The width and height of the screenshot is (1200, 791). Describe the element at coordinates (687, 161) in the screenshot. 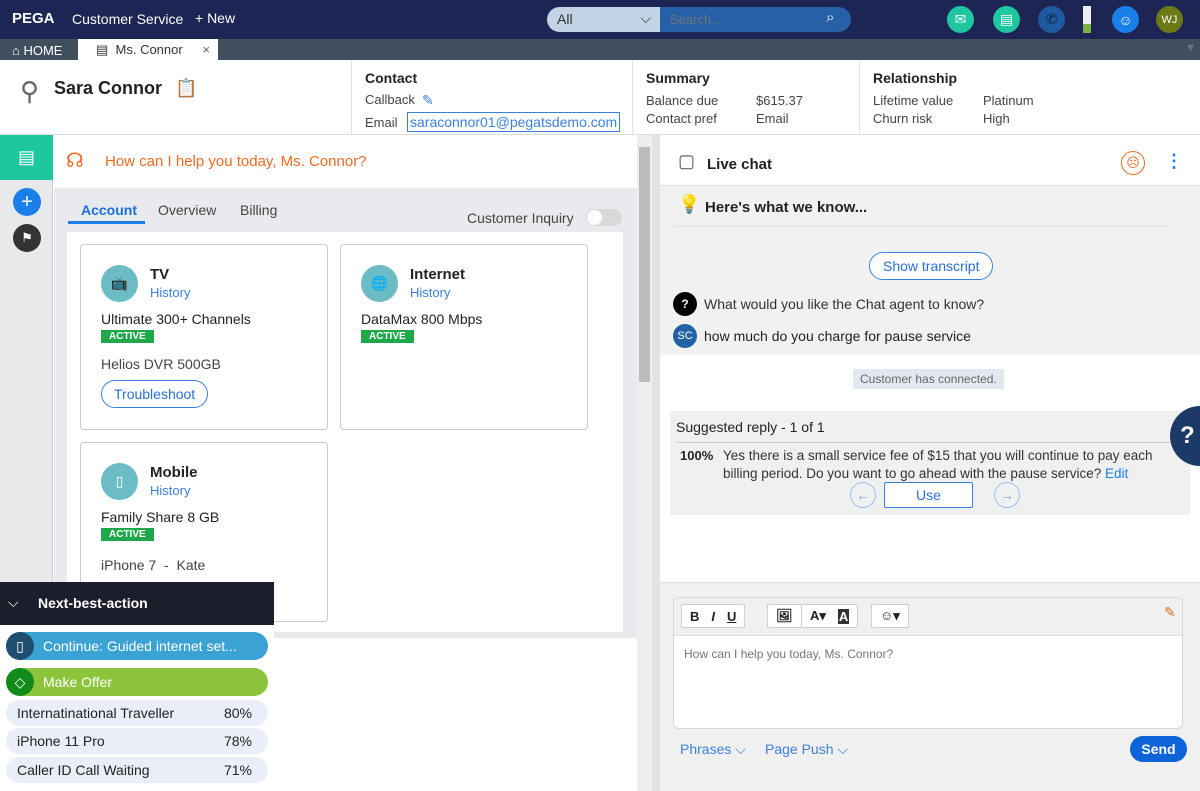

I see `chat-bubble-icon: ▢` at that location.